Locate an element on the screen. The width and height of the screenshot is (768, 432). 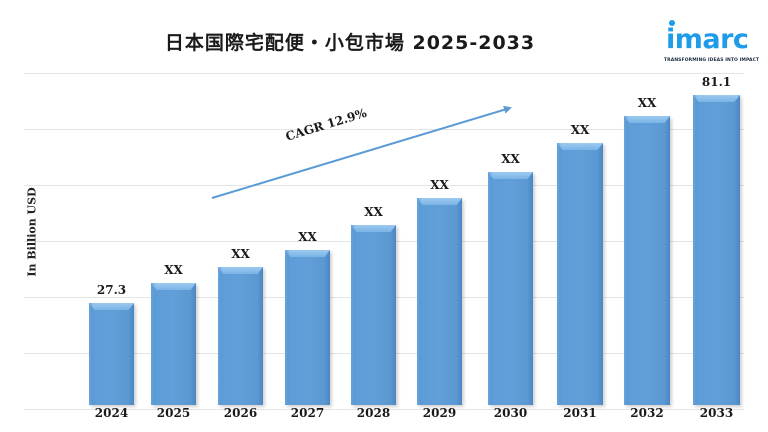
bar-2032 is located at coordinates (647, 260).